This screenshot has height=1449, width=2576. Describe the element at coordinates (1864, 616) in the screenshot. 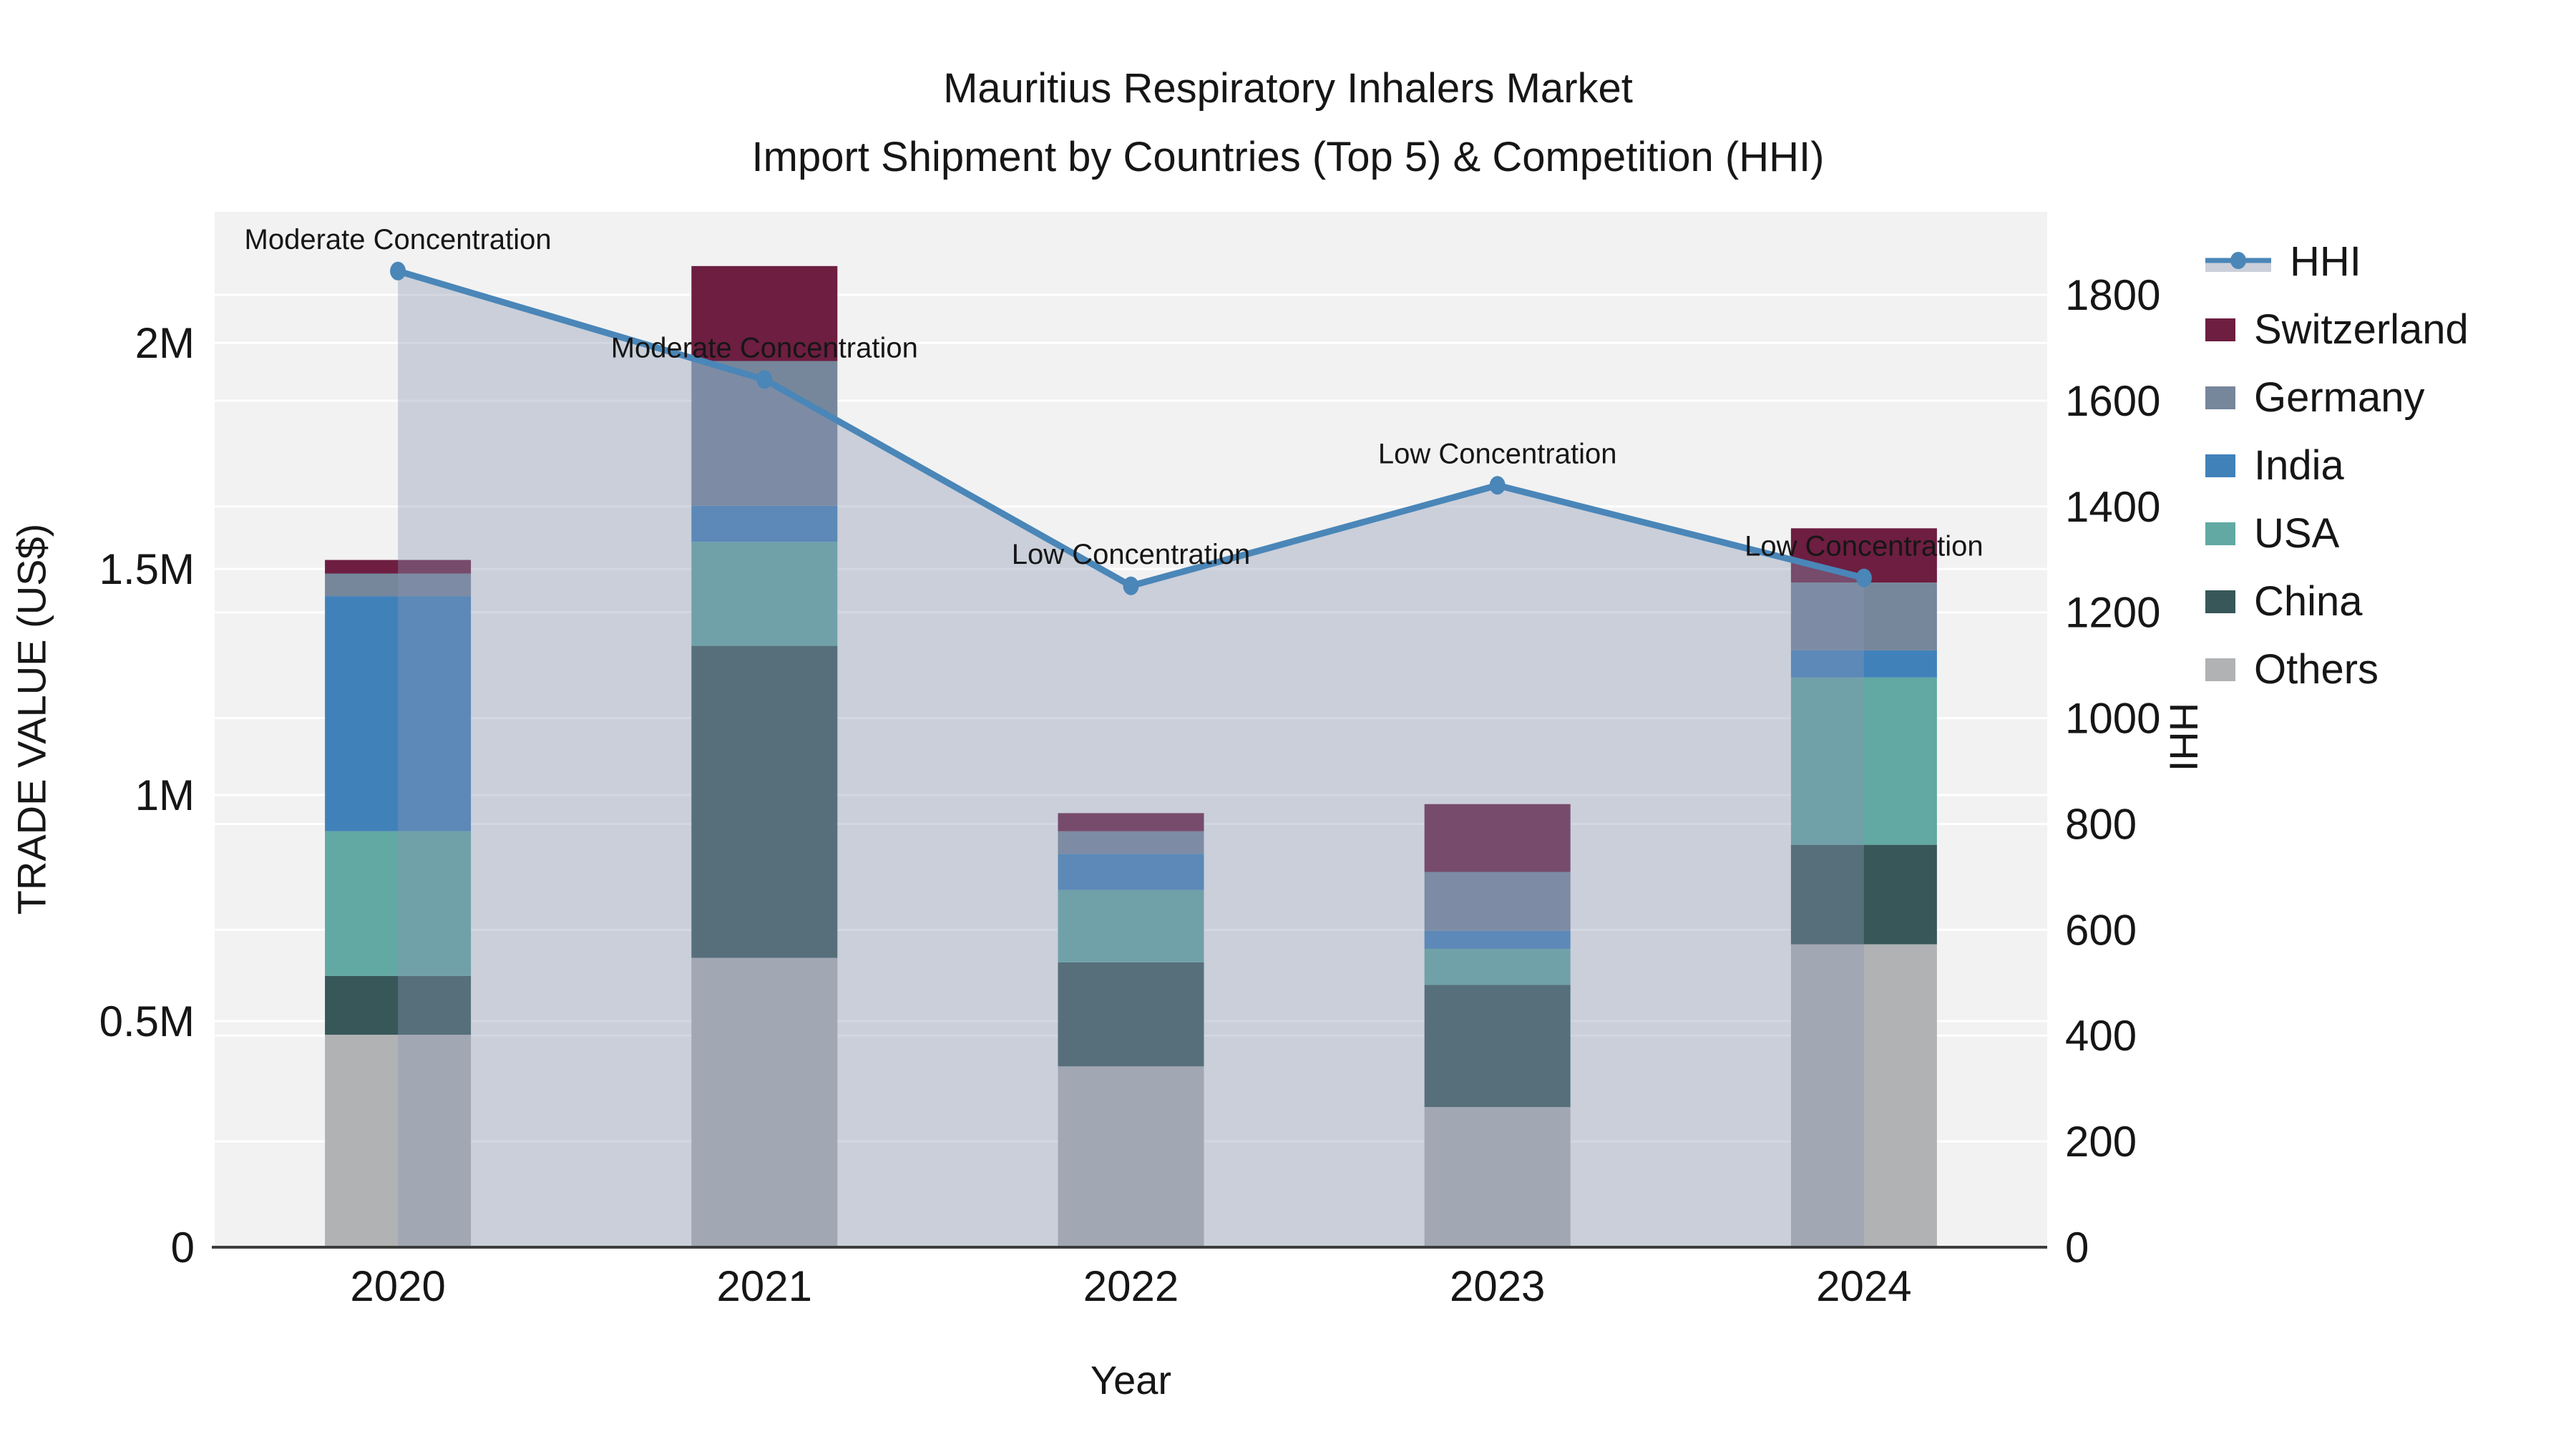

I see `bar-segment-germany-2024` at that location.